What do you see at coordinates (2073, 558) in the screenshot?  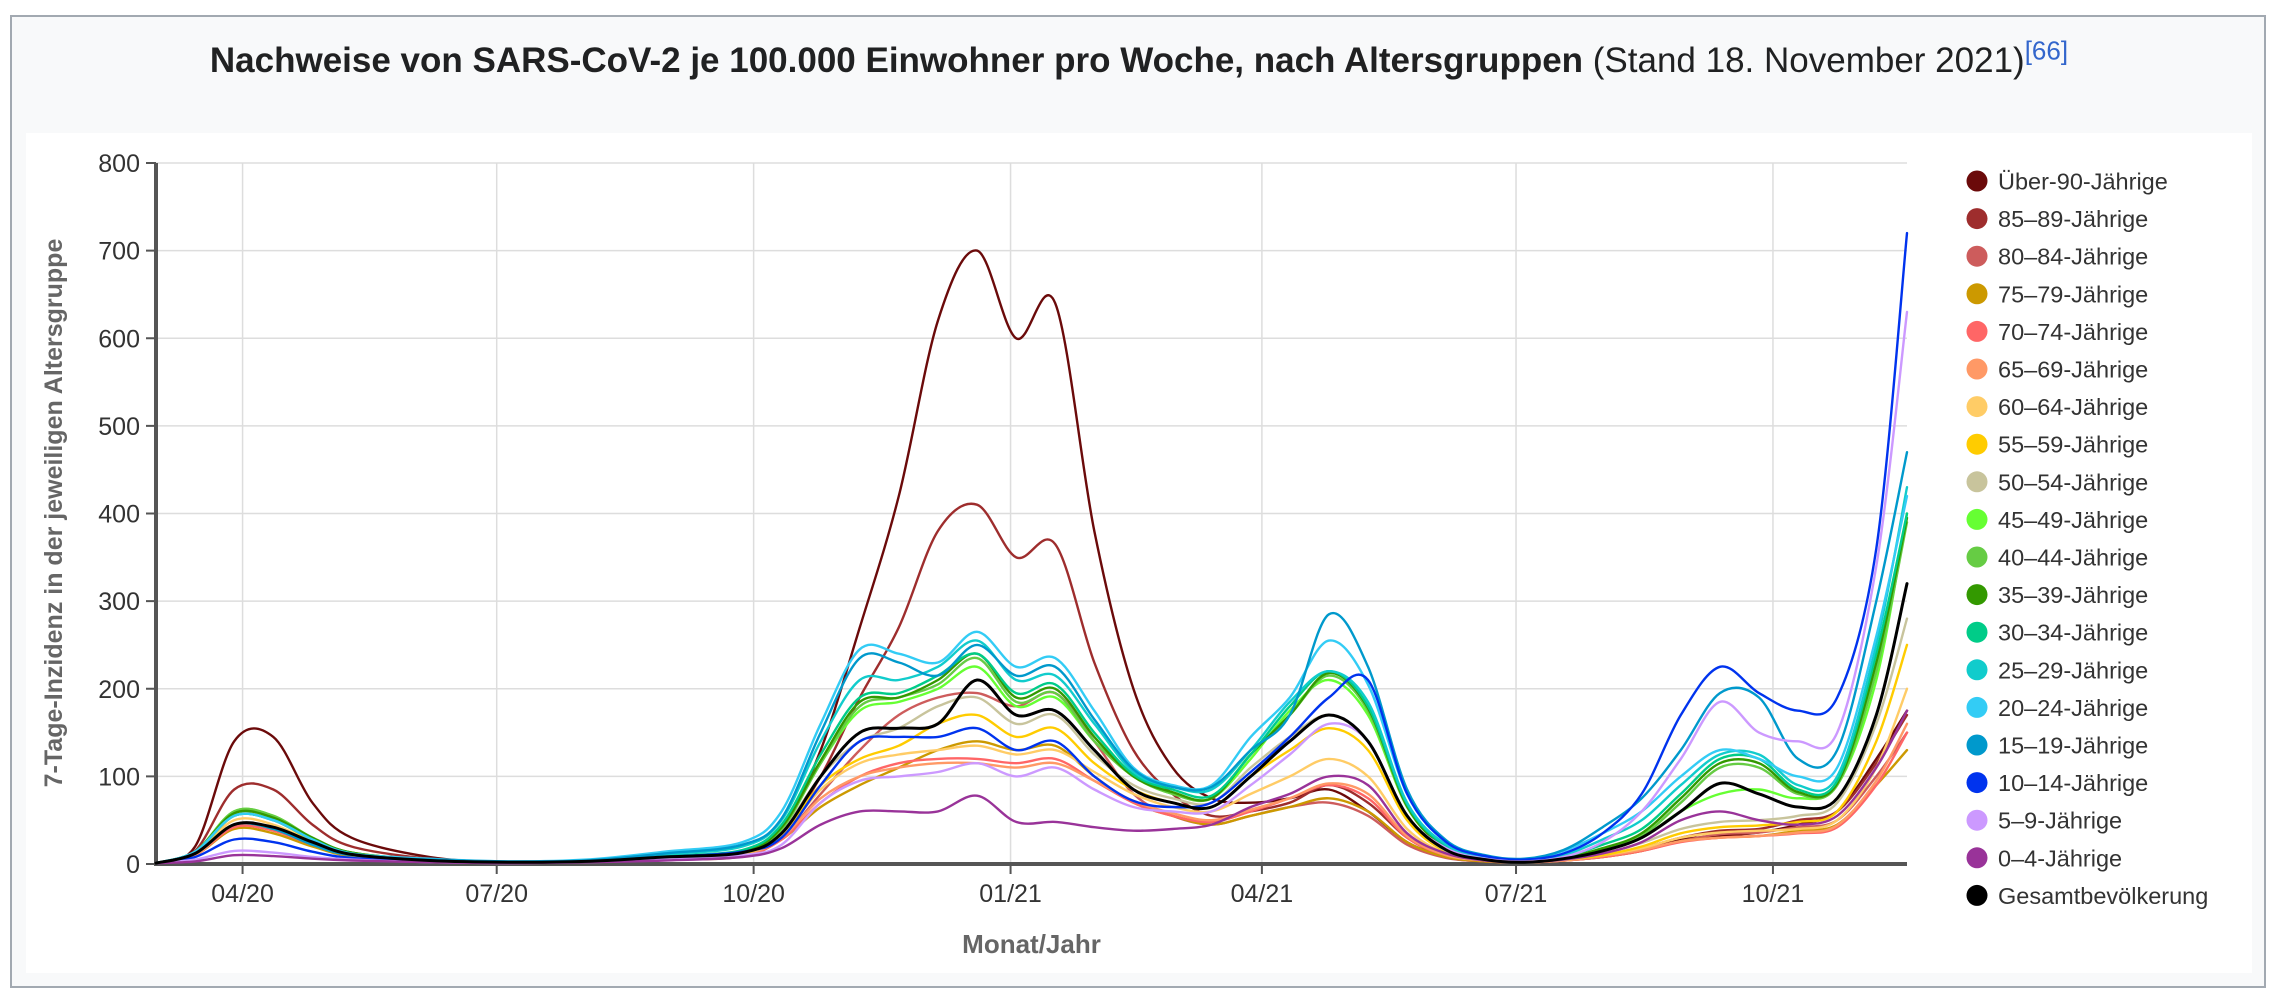 I see `legend-label: 40–44-Jährige` at bounding box center [2073, 558].